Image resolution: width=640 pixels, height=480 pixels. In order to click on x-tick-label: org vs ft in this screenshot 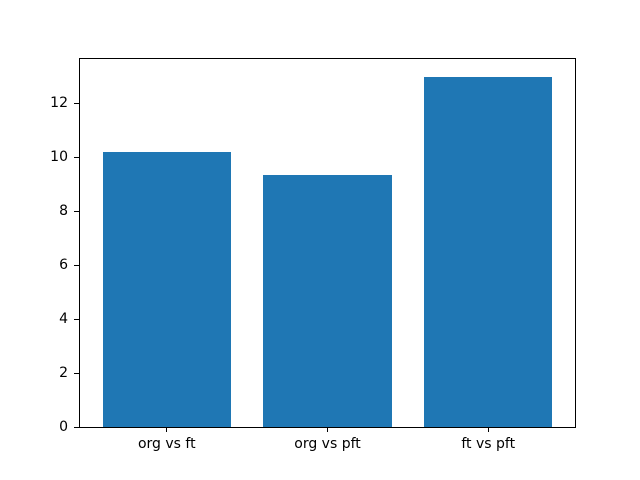, I will do `click(166, 444)`.